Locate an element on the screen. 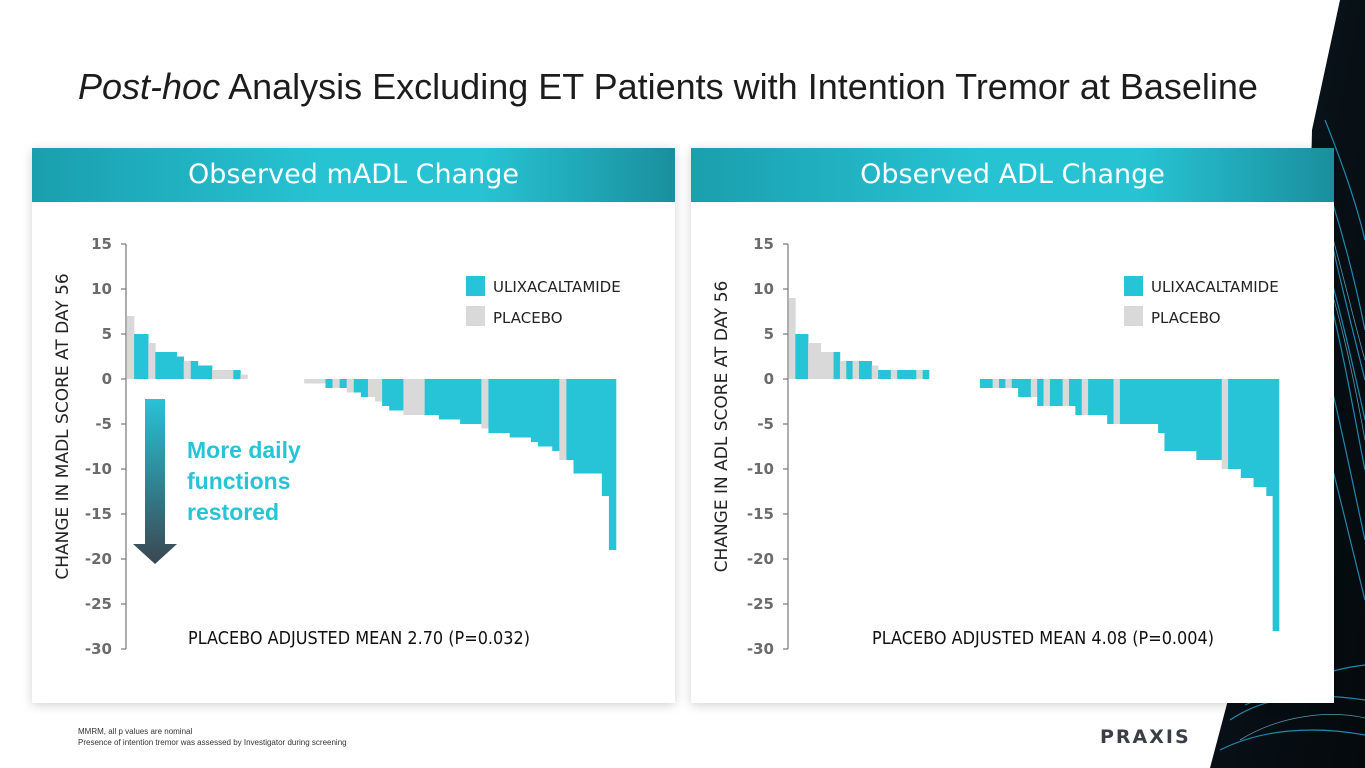 The image size is (1365, 768). annotation-line-2: functions is located at coordinates (239, 481).